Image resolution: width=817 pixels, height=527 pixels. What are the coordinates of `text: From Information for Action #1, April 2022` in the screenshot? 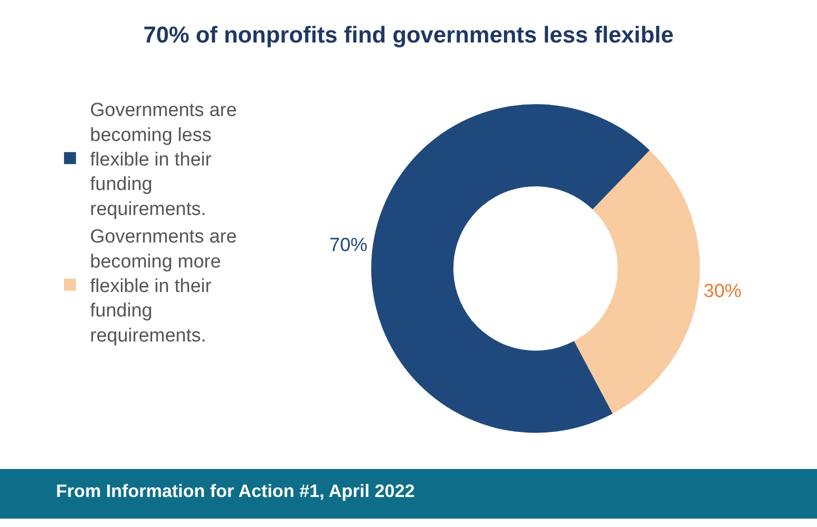 It's located at (235, 491).